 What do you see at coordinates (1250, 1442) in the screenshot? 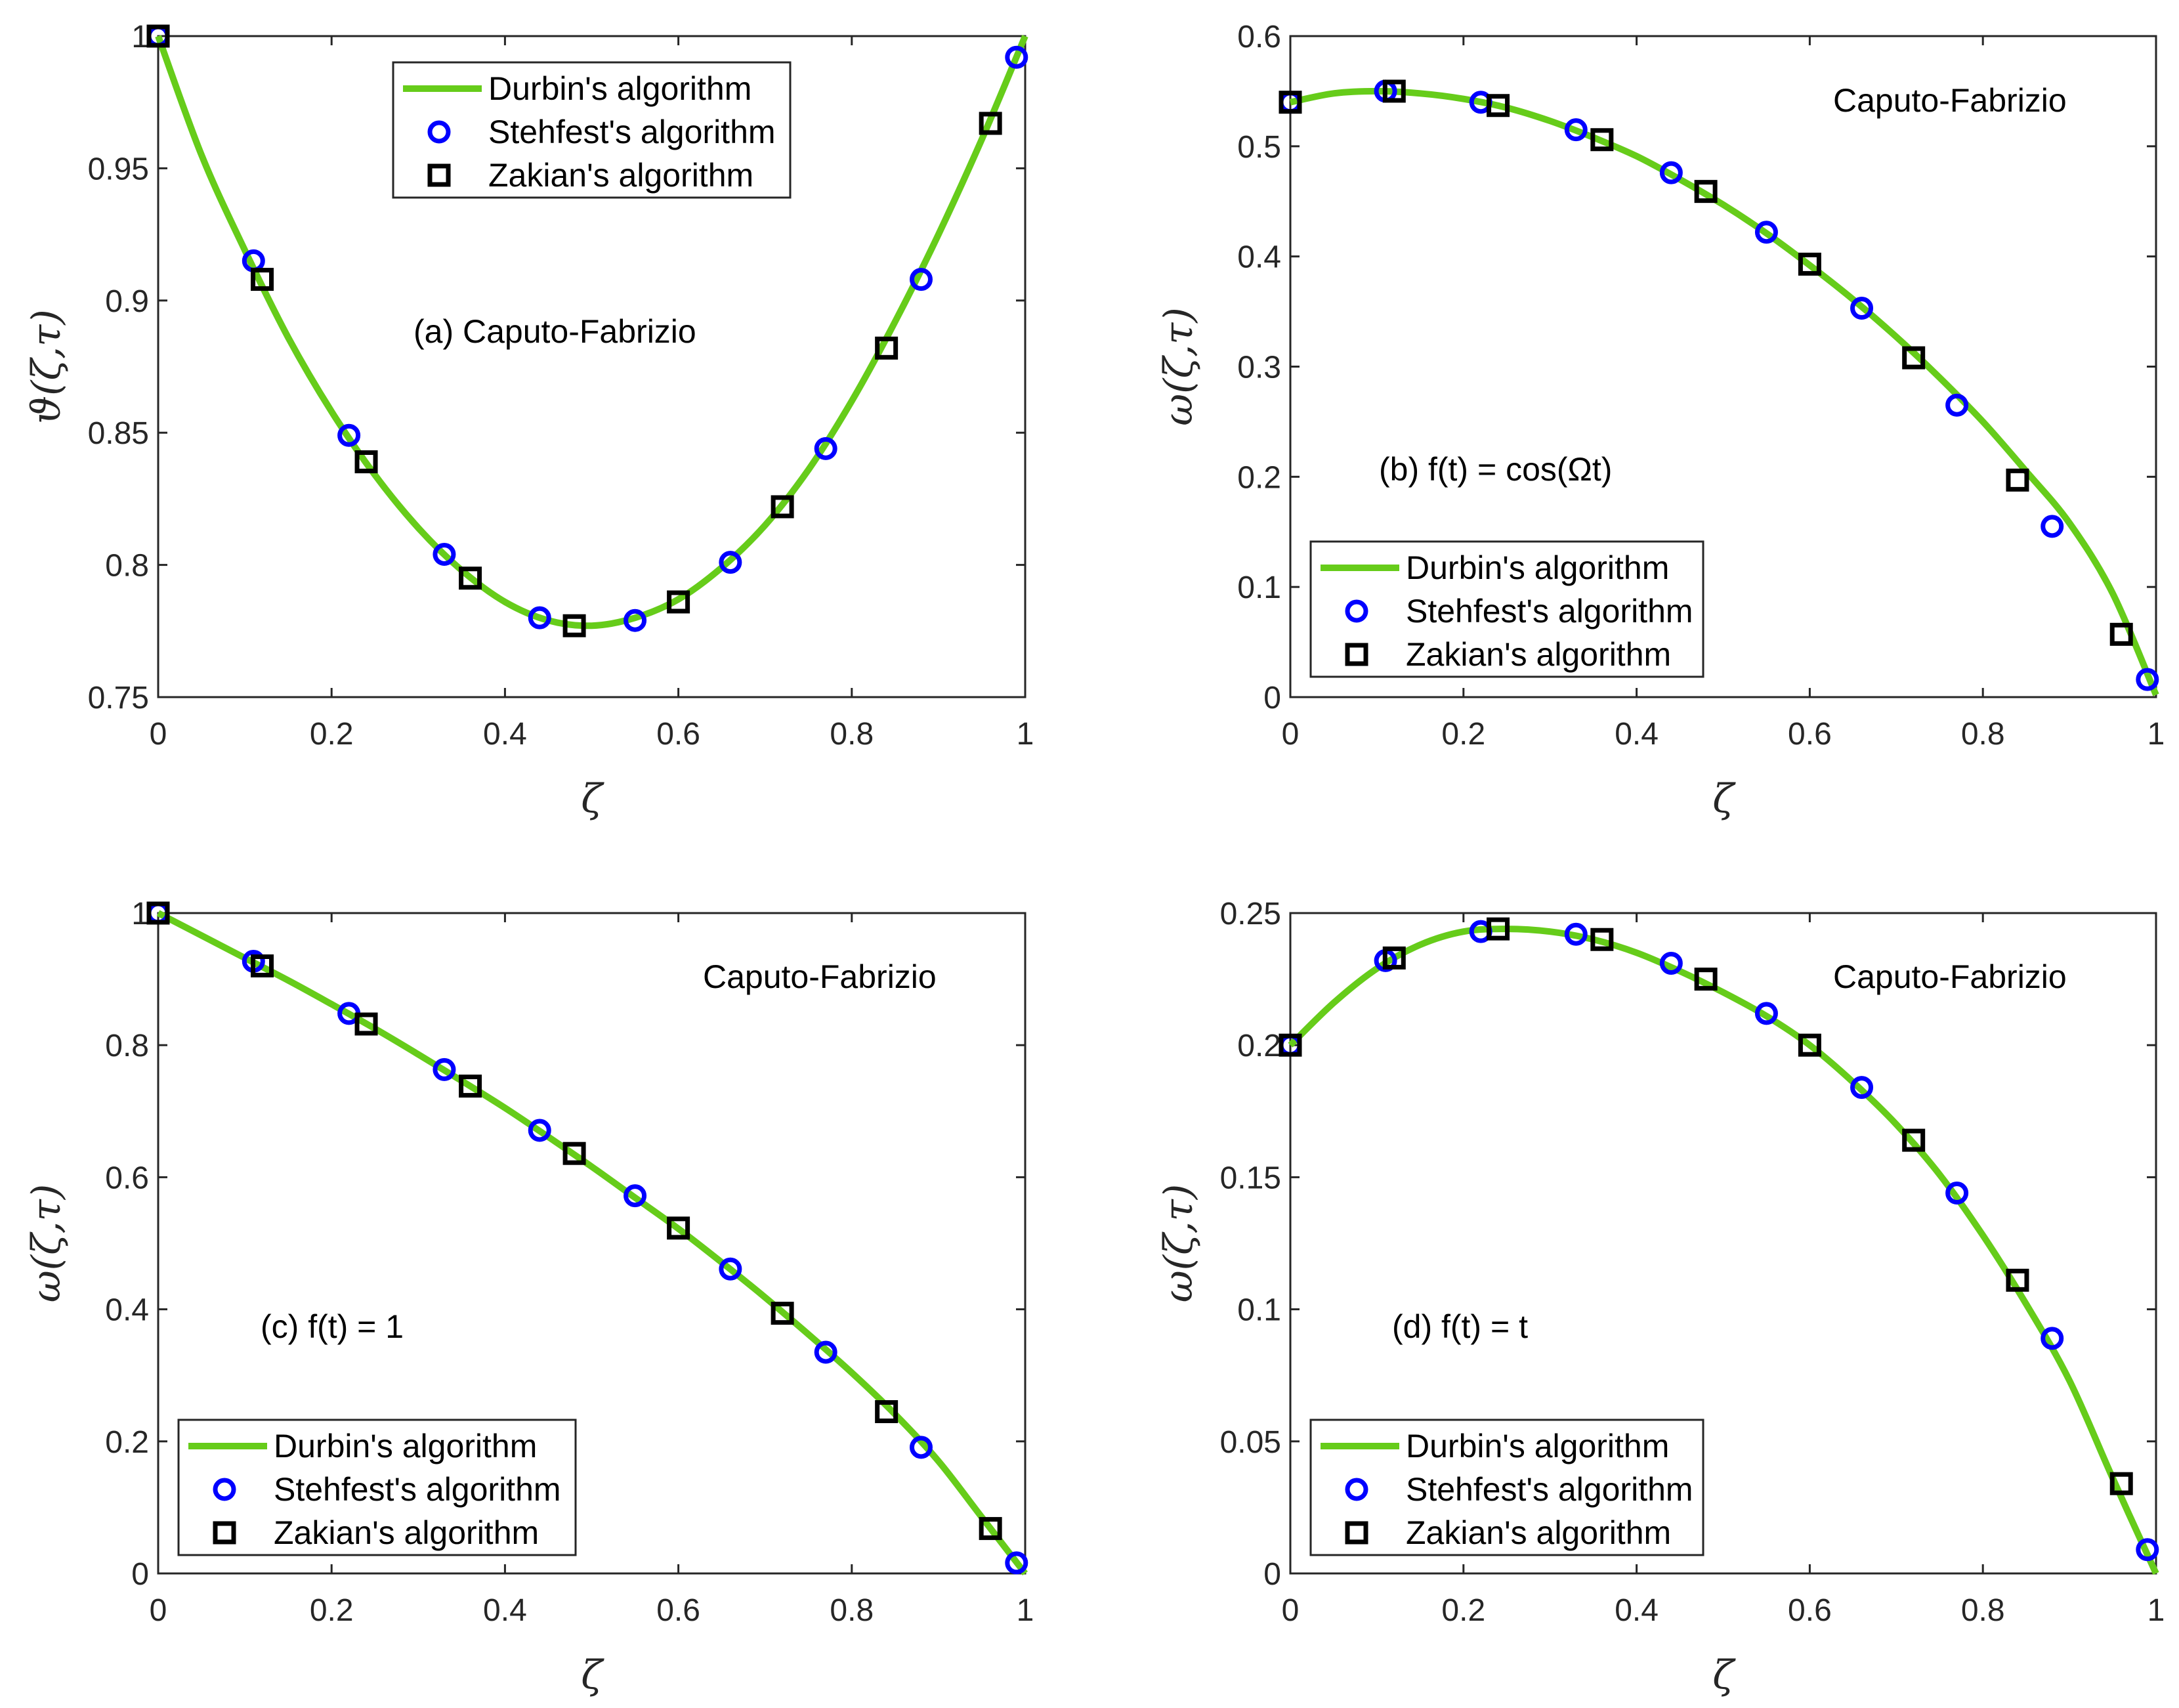
I see `y-tick-label: 0.05` at bounding box center [1250, 1442].